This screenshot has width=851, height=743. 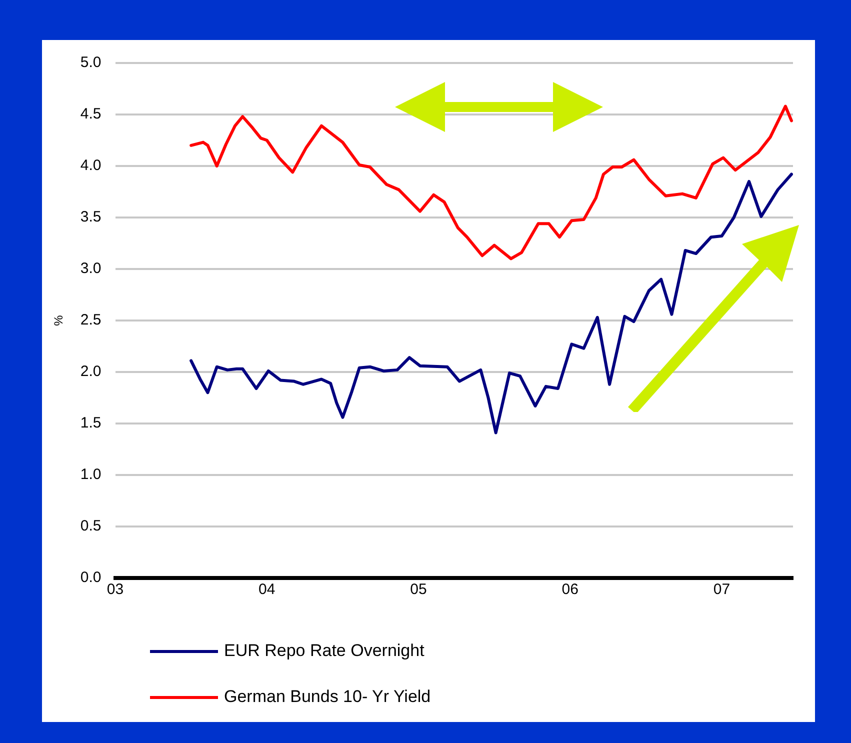 I want to click on legend-label: German Bunds 10- Yr Yield, so click(x=327, y=697).